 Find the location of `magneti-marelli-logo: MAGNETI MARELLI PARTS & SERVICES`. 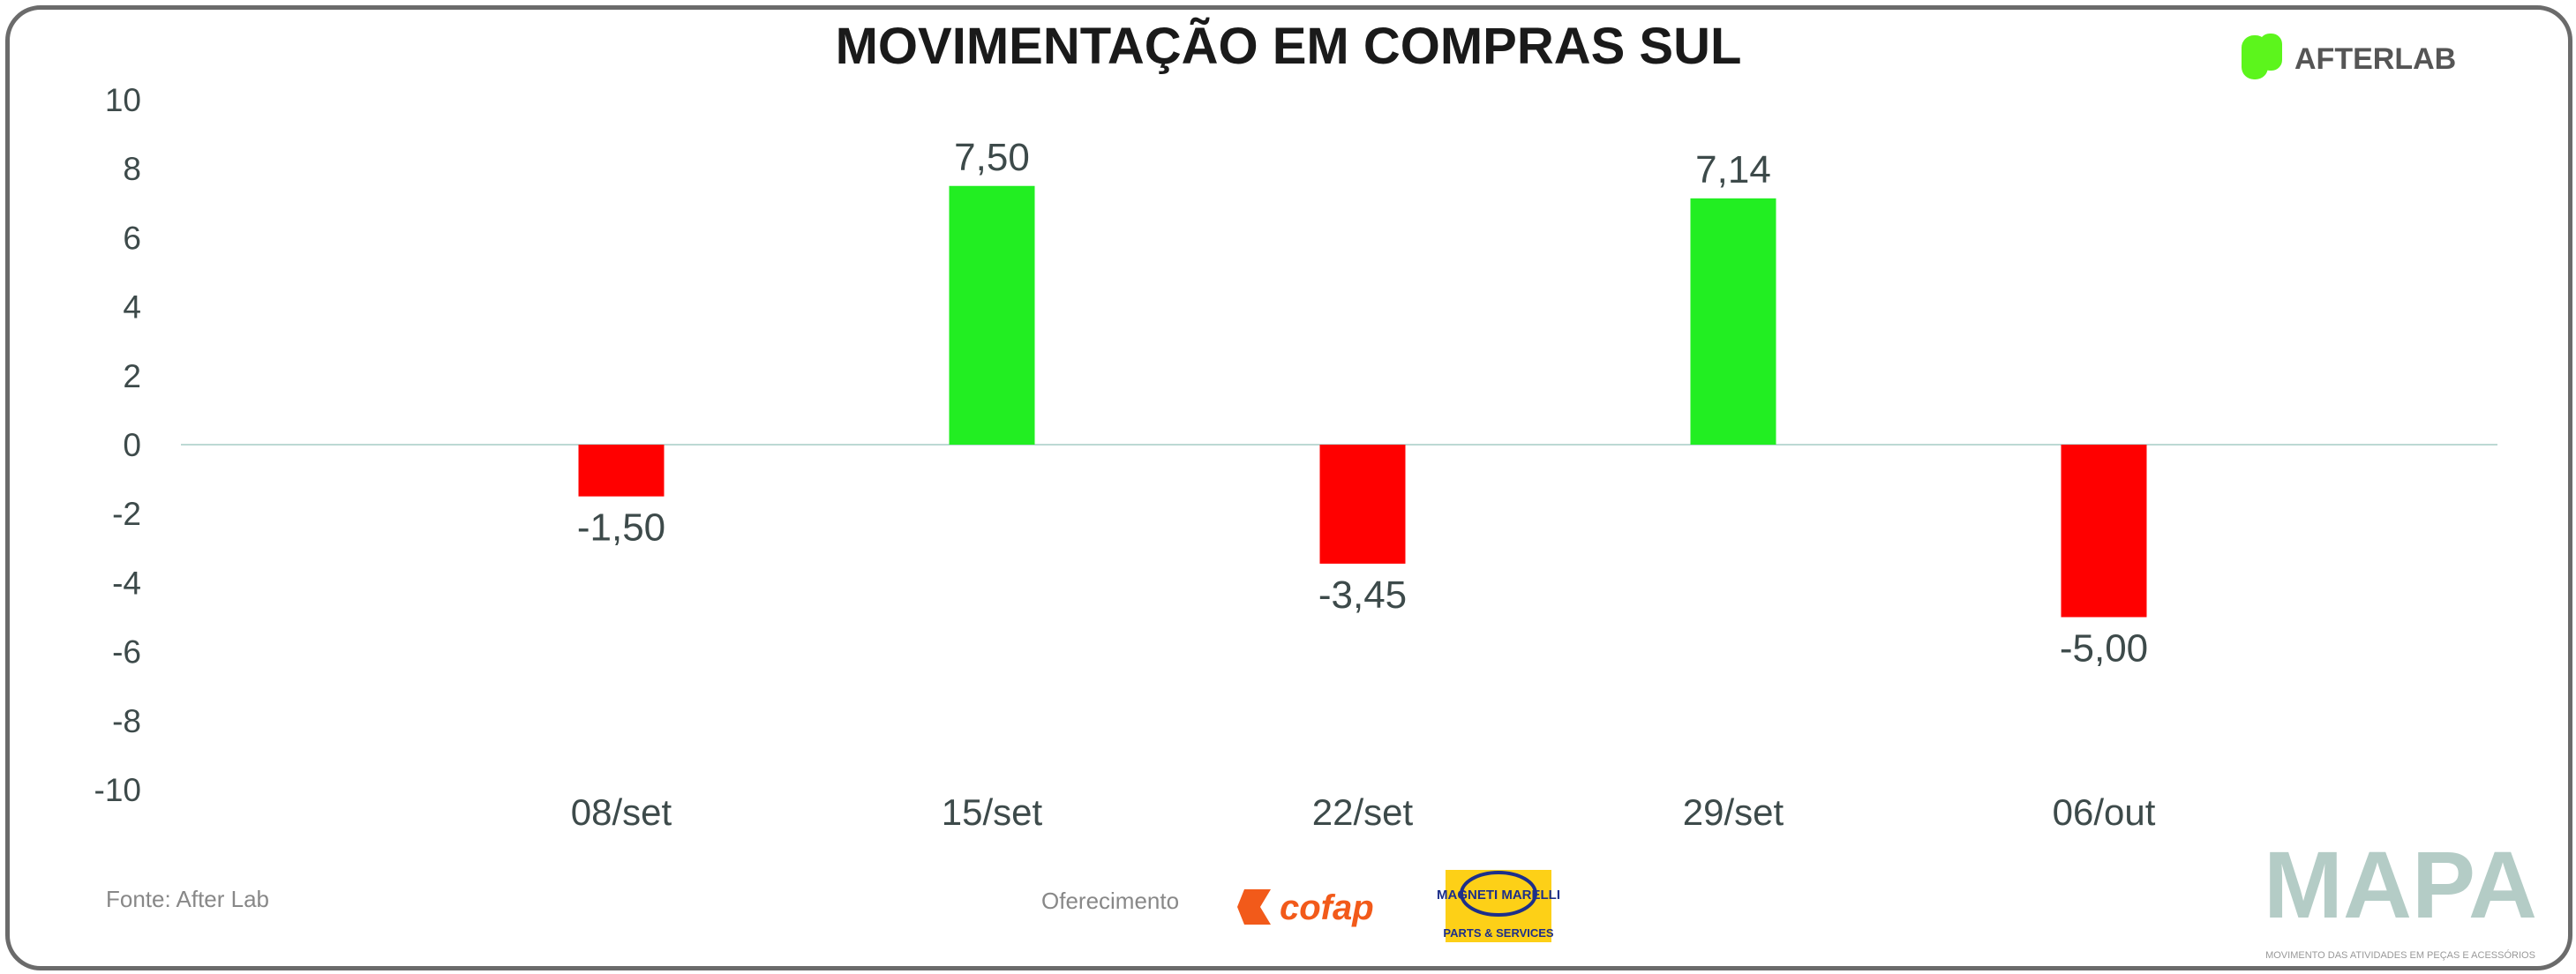

magneti-marelli-logo: MAGNETI MARELLI PARTS & SERVICES is located at coordinates (1498, 906).